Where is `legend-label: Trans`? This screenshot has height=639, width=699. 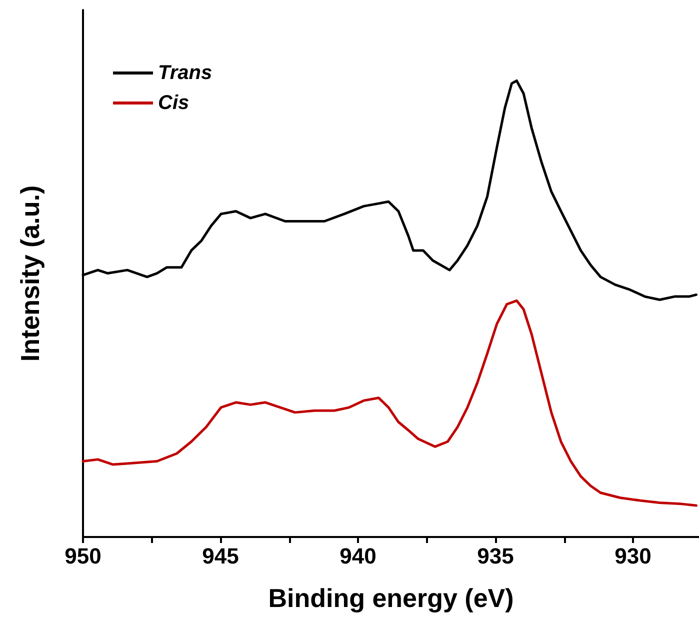
legend-label: Trans is located at coordinates (185, 73).